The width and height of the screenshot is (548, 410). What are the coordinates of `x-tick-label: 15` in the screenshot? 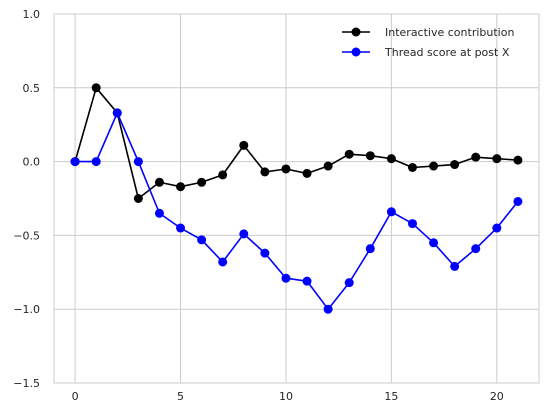 It's located at (391, 396).